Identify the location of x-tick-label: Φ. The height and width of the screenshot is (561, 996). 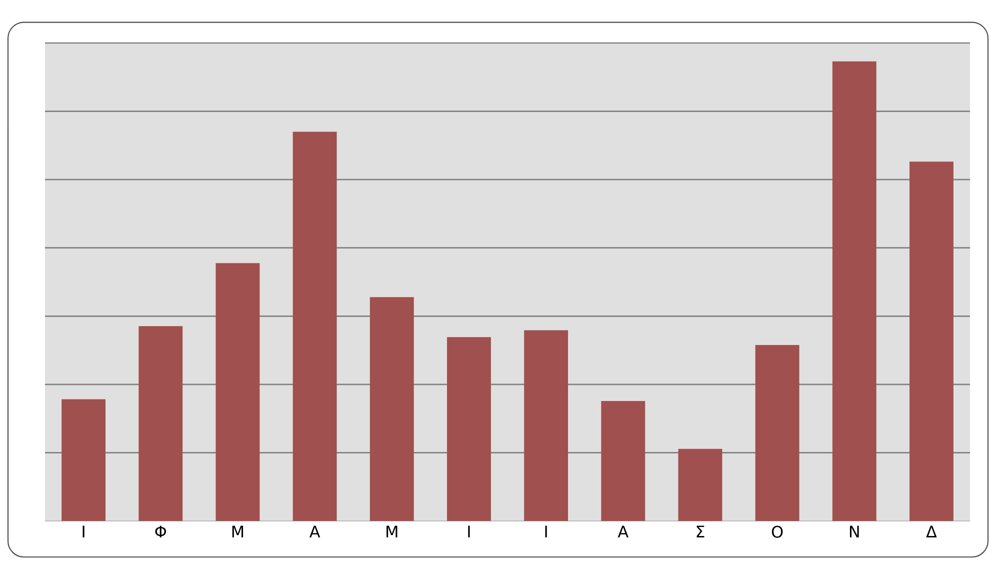
(160, 532).